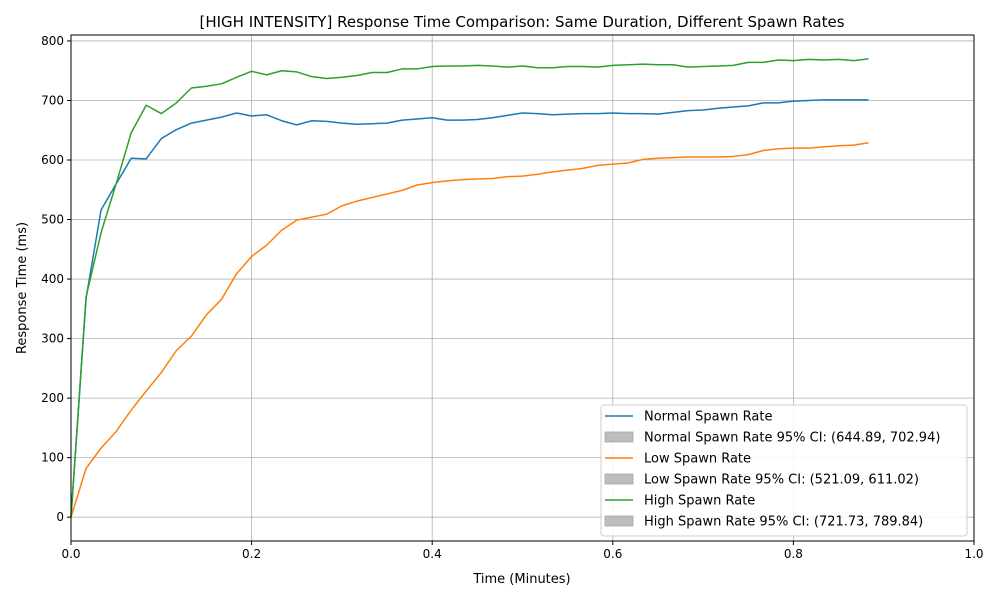 Image resolution: width=1000 pixels, height=600 pixels. Describe the element at coordinates (52, 398) in the screenshot. I see `y-tick-label: 200` at that location.